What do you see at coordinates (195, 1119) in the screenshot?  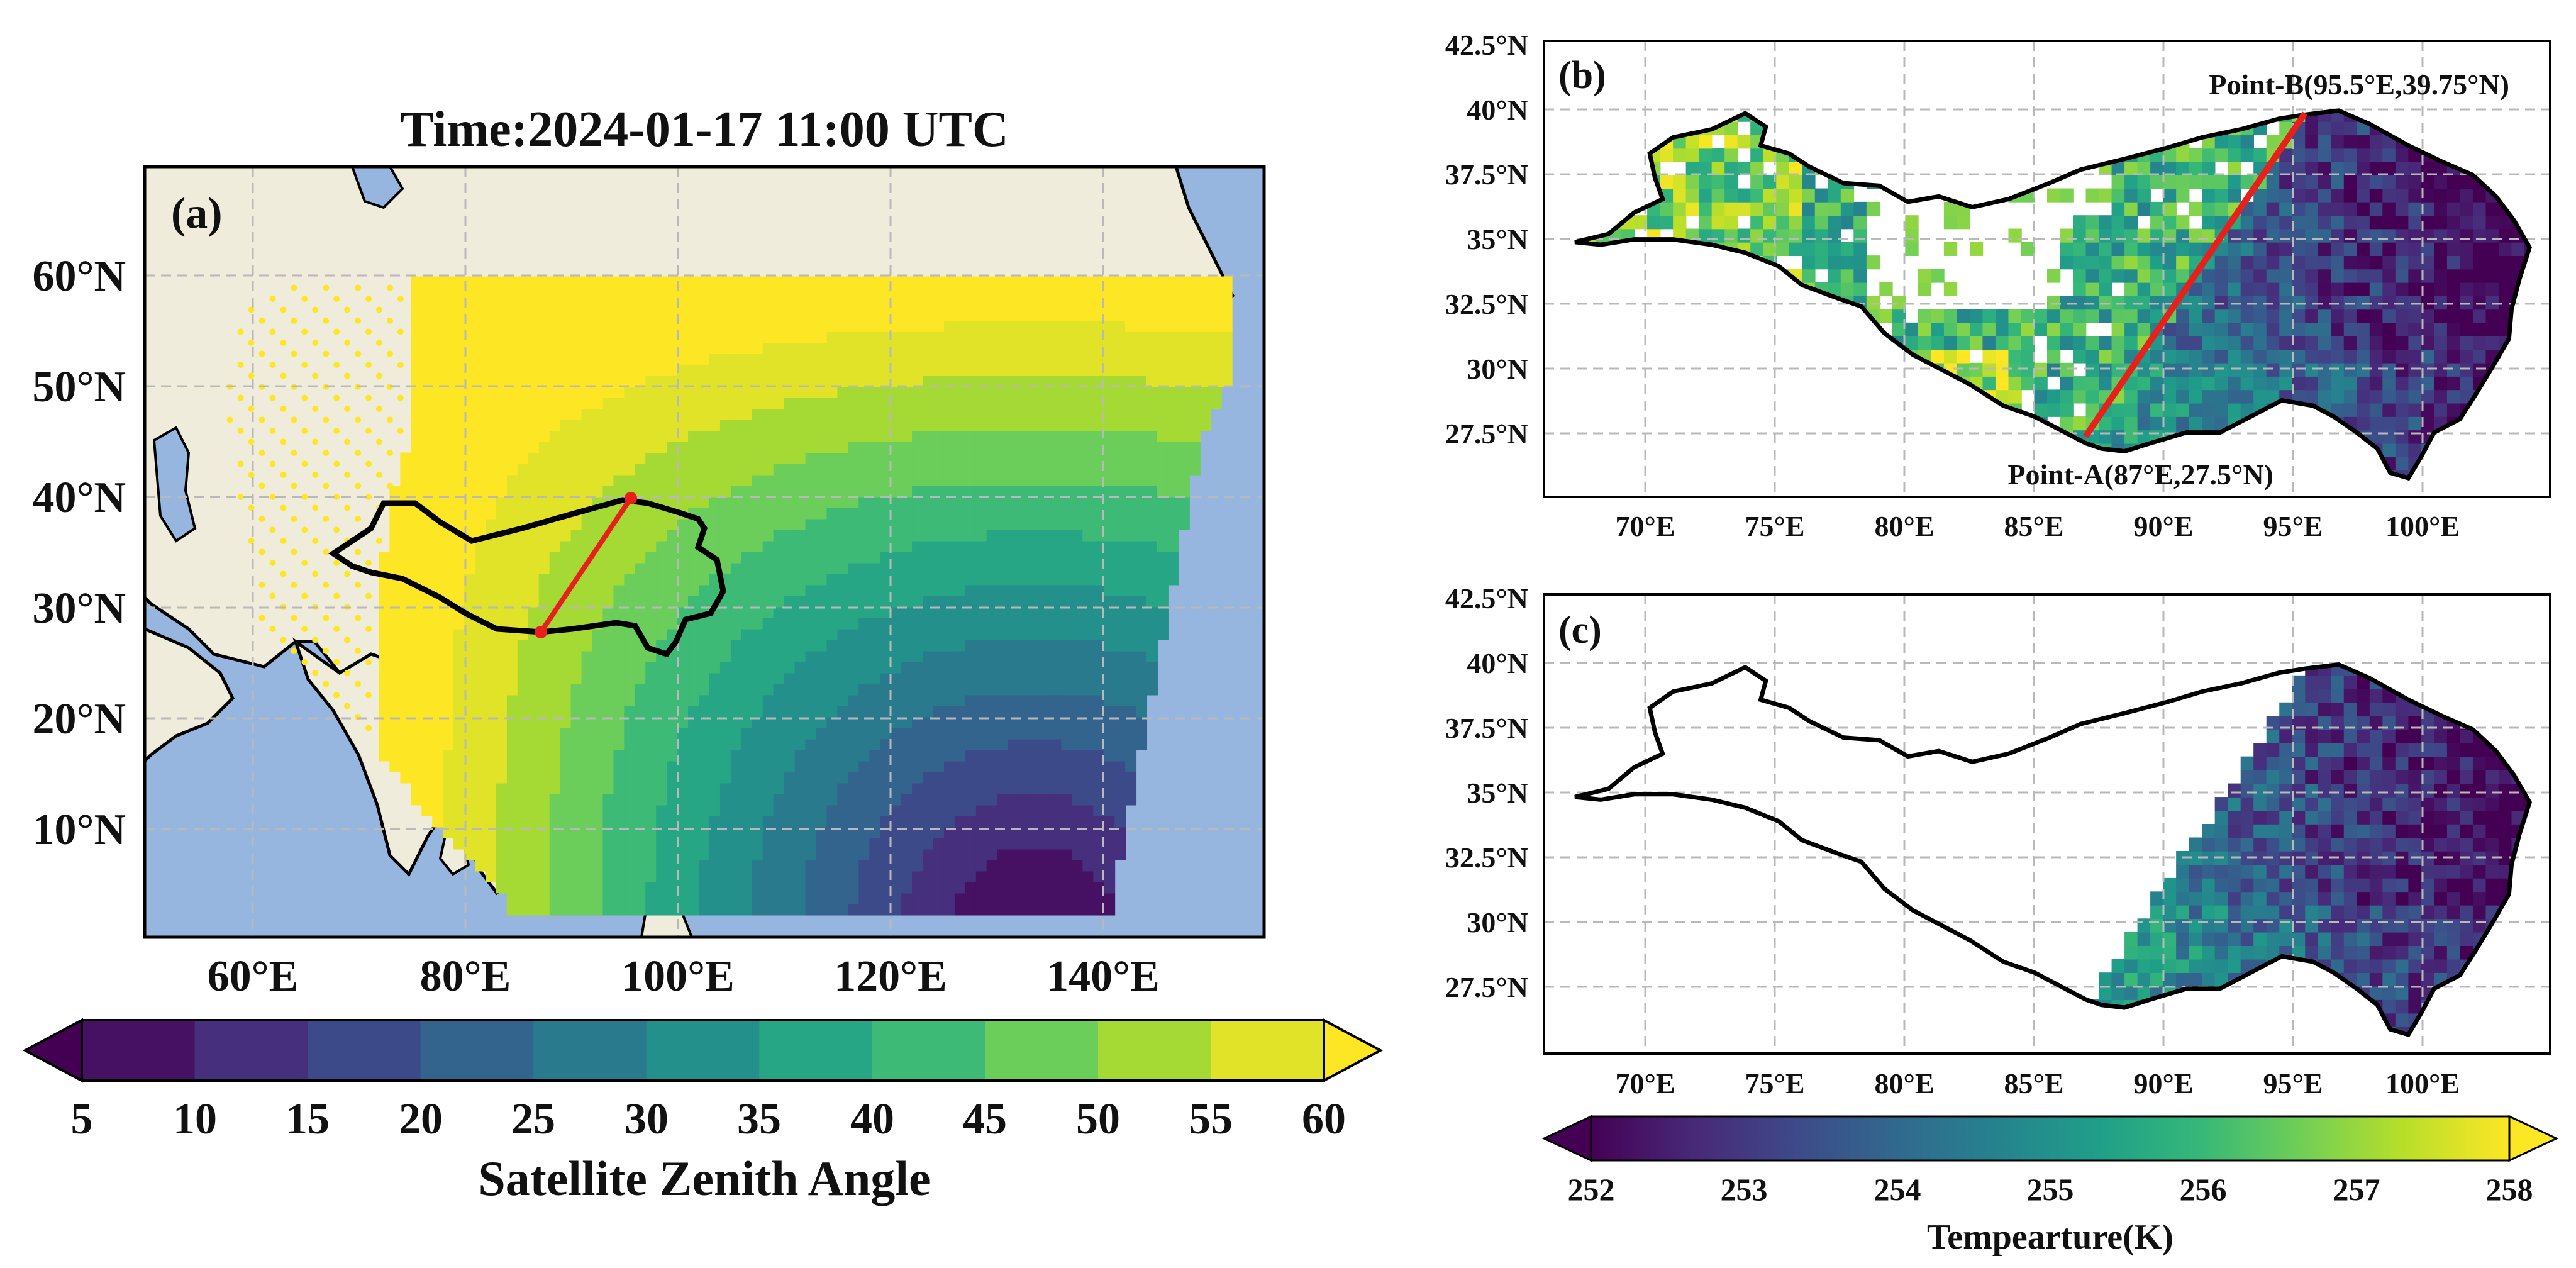 I see `cb-tick: 10` at bounding box center [195, 1119].